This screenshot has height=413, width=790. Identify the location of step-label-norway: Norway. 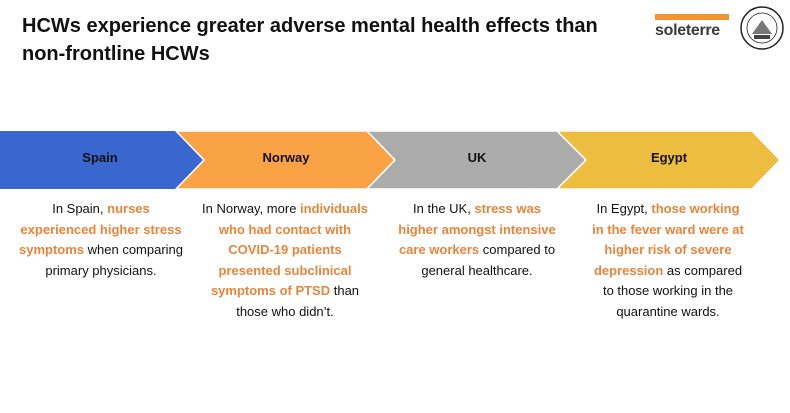
(286, 157).